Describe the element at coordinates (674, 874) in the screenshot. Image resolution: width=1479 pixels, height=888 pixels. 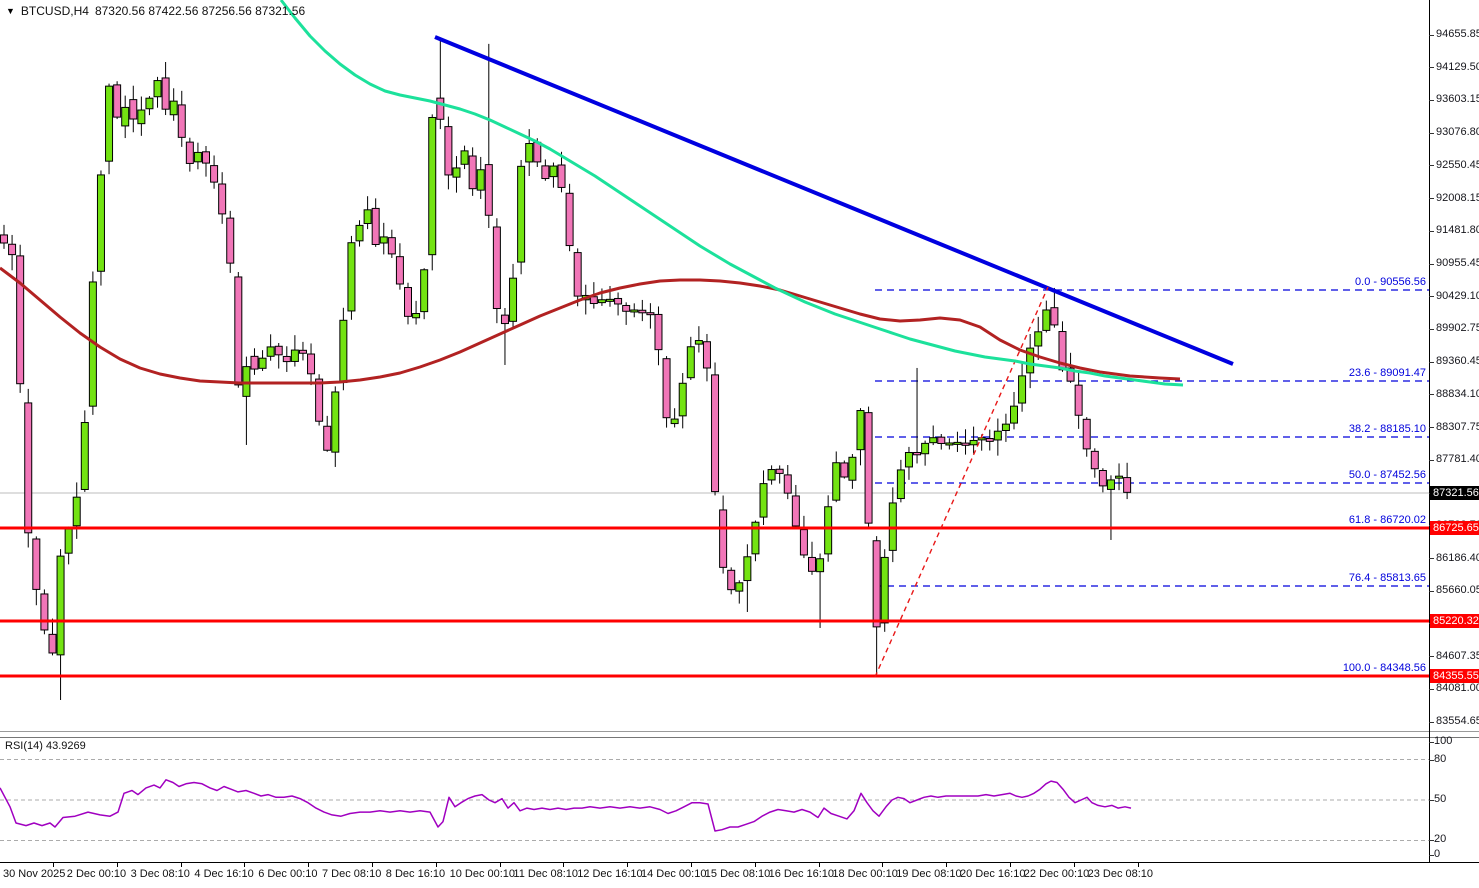
I see `date-axis-label: 14 Dec 00:10` at that location.